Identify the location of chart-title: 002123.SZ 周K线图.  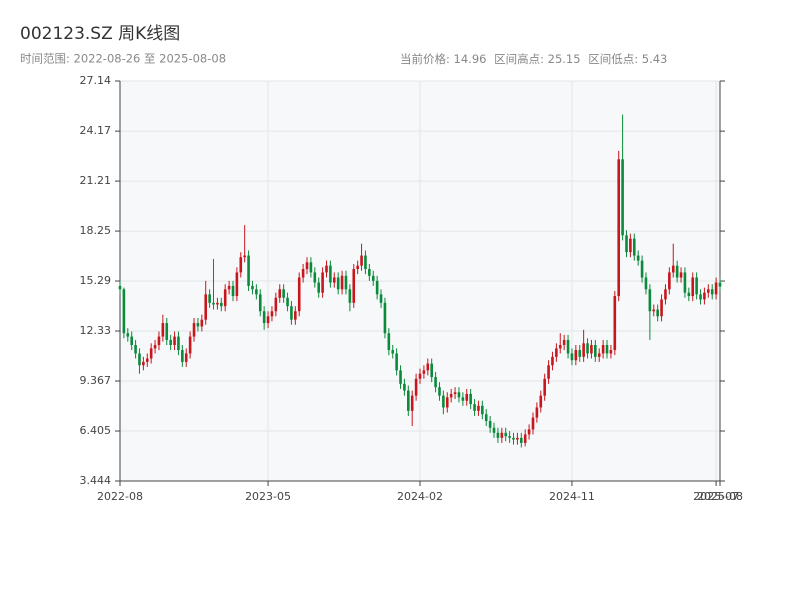
(100, 34).